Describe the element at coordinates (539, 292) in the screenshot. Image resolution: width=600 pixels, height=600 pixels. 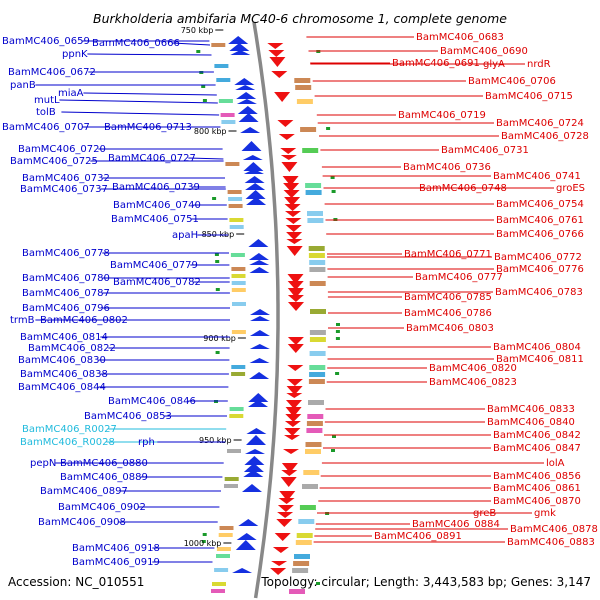
I see `right-gene-label: BamMC406_0783` at that location.